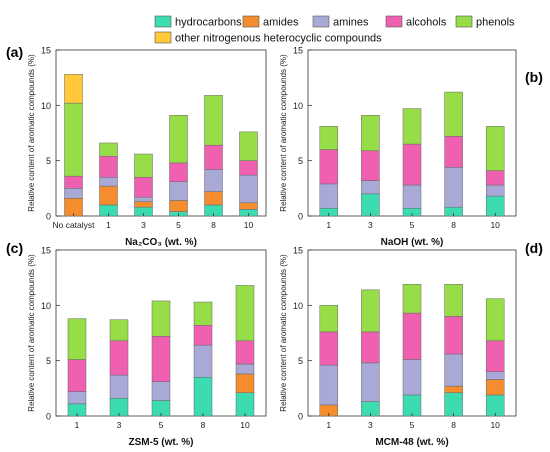 Image resolution: width=550 pixels, height=452 pixels. What do you see at coordinates (495, 23) in the screenshot?
I see `legend-label-4: phenols` at bounding box center [495, 23].